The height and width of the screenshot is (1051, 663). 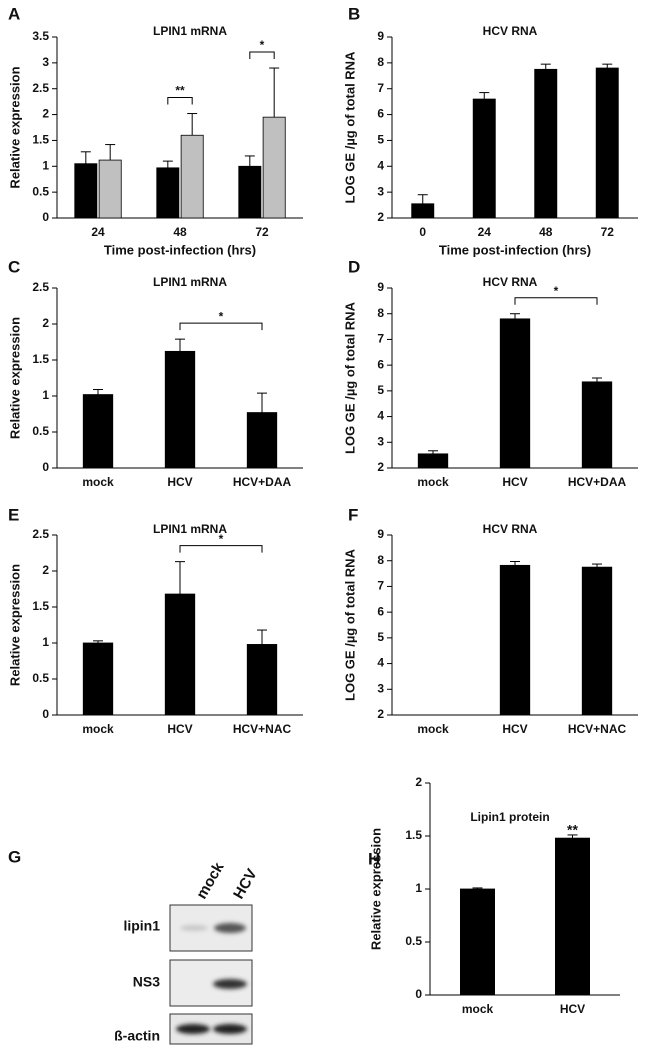 What do you see at coordinates (597, 729) in the screenshot?
I see `x-tick-label: HCV+NAC` at bounding box center [597, 729].